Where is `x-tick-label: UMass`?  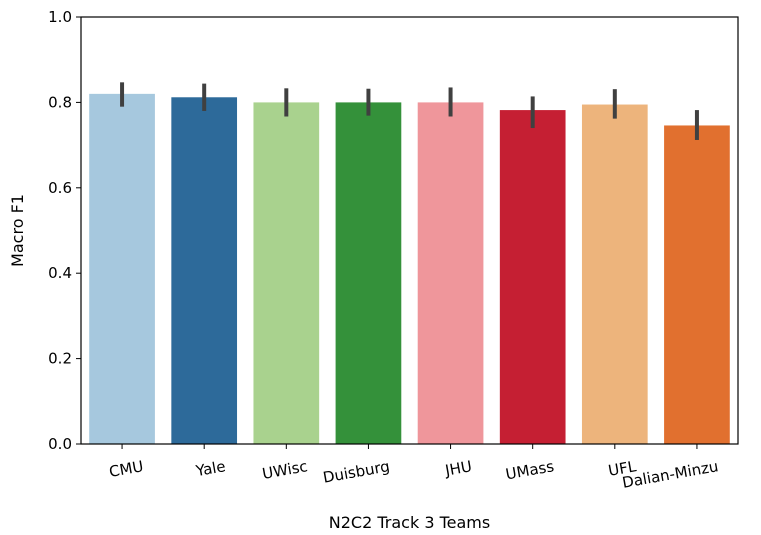 x-tick-label: UMass is located at coordinates (529, 470).